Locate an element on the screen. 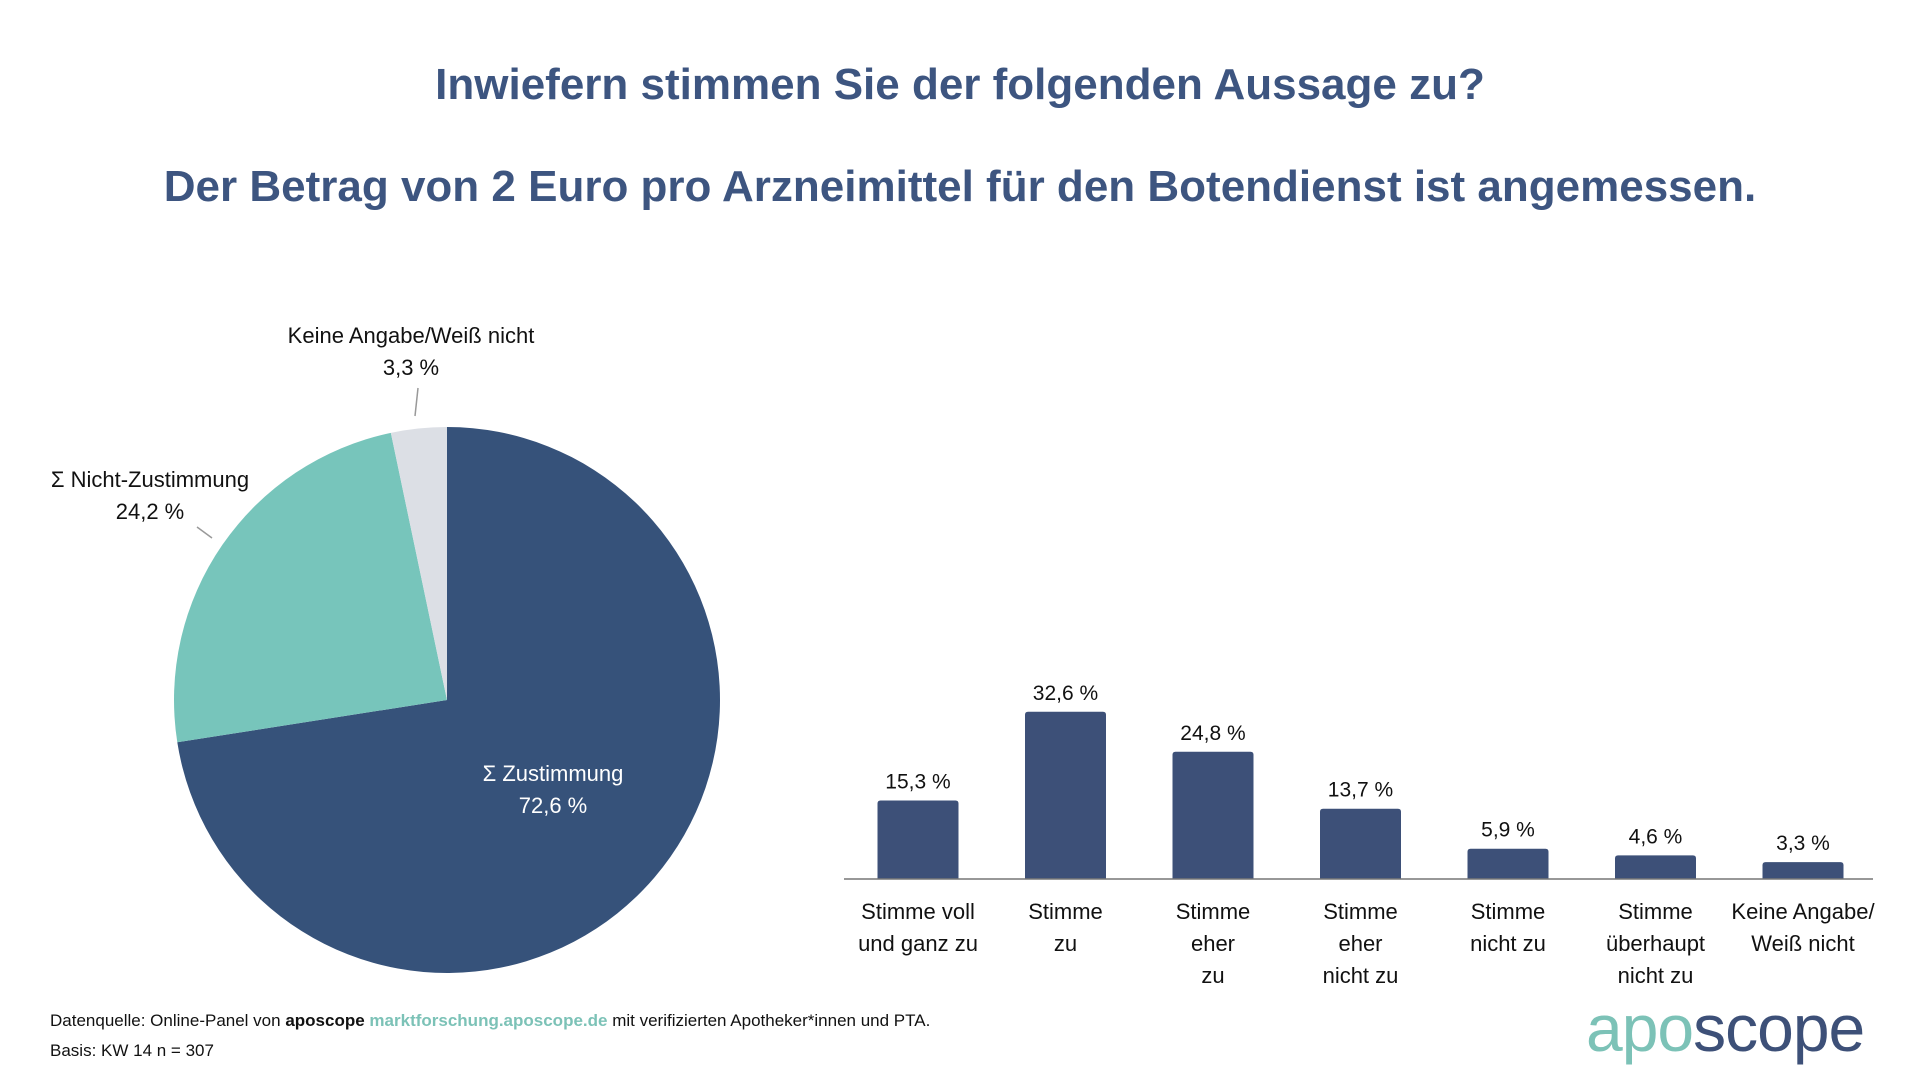  category-label-2-0: Stimme is located at coordinates (1213, 911).